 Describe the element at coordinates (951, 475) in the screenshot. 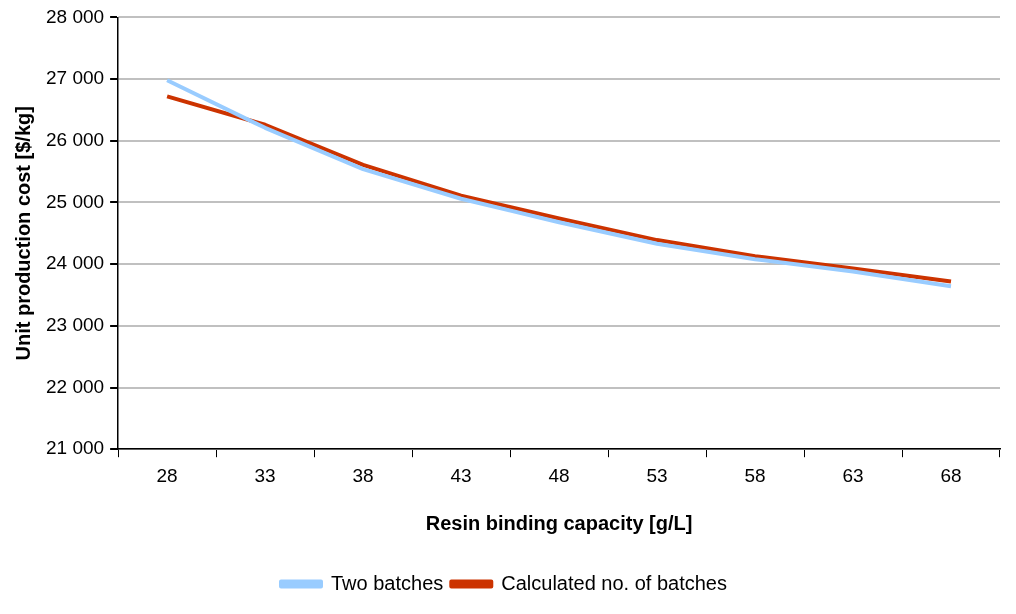

I see `x-tick-label: 68` at that location.